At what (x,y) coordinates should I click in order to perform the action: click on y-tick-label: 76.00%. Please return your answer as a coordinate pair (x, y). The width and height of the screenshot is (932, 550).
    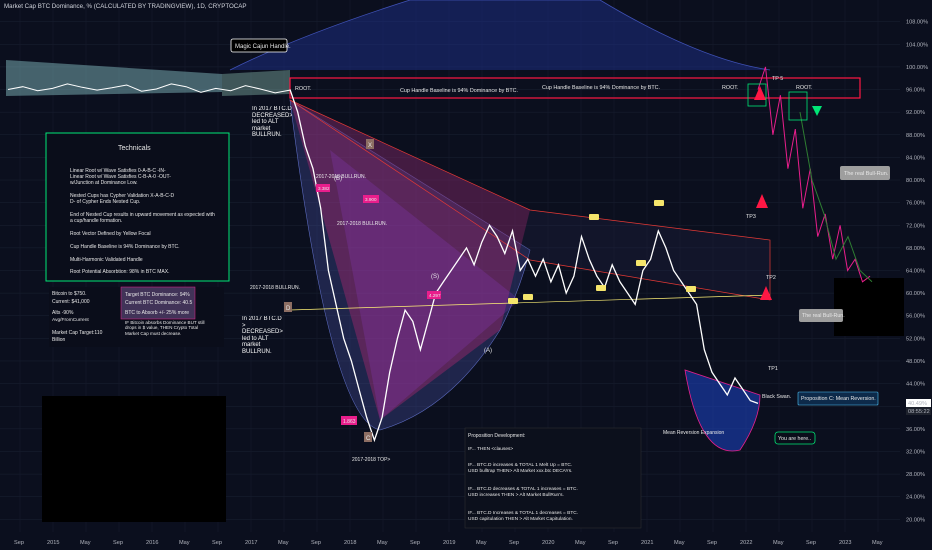
    Looking at the image, I should click on (915, 204).